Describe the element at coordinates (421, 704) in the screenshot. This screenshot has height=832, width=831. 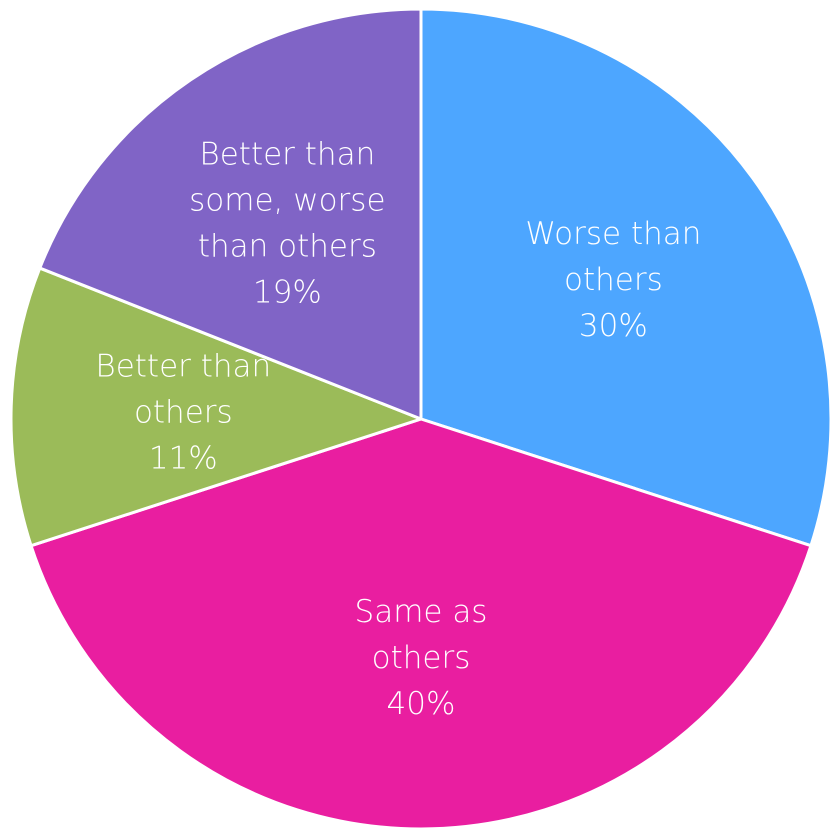
I see `slice-value-label: 40%` at that location.